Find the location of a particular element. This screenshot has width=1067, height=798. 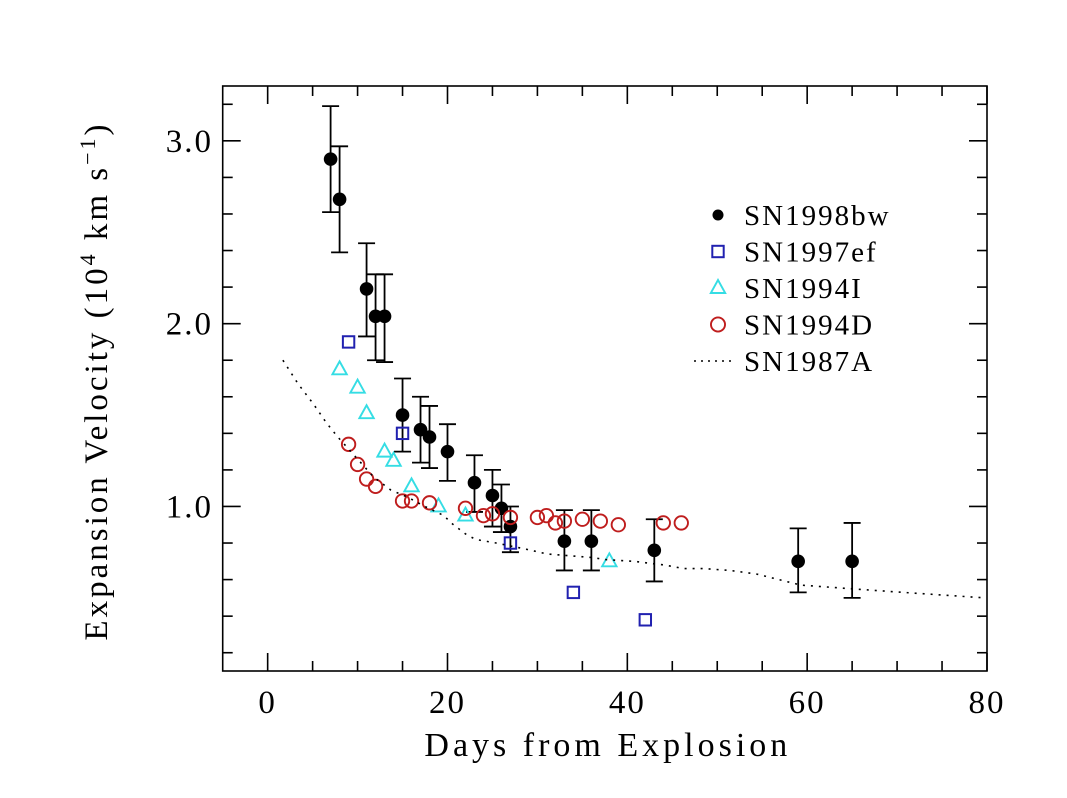

y-tick-label: 1.0 is located at coordinates (189, 507).